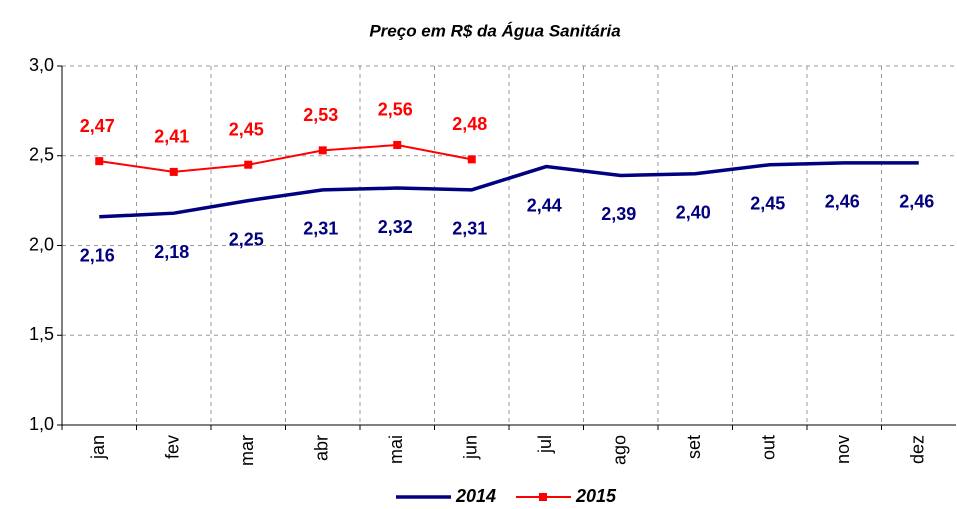 Image resolution: width=957 pixels, height=509 pixels. I want to click on x-tick-label: ago, so click(620, 450).